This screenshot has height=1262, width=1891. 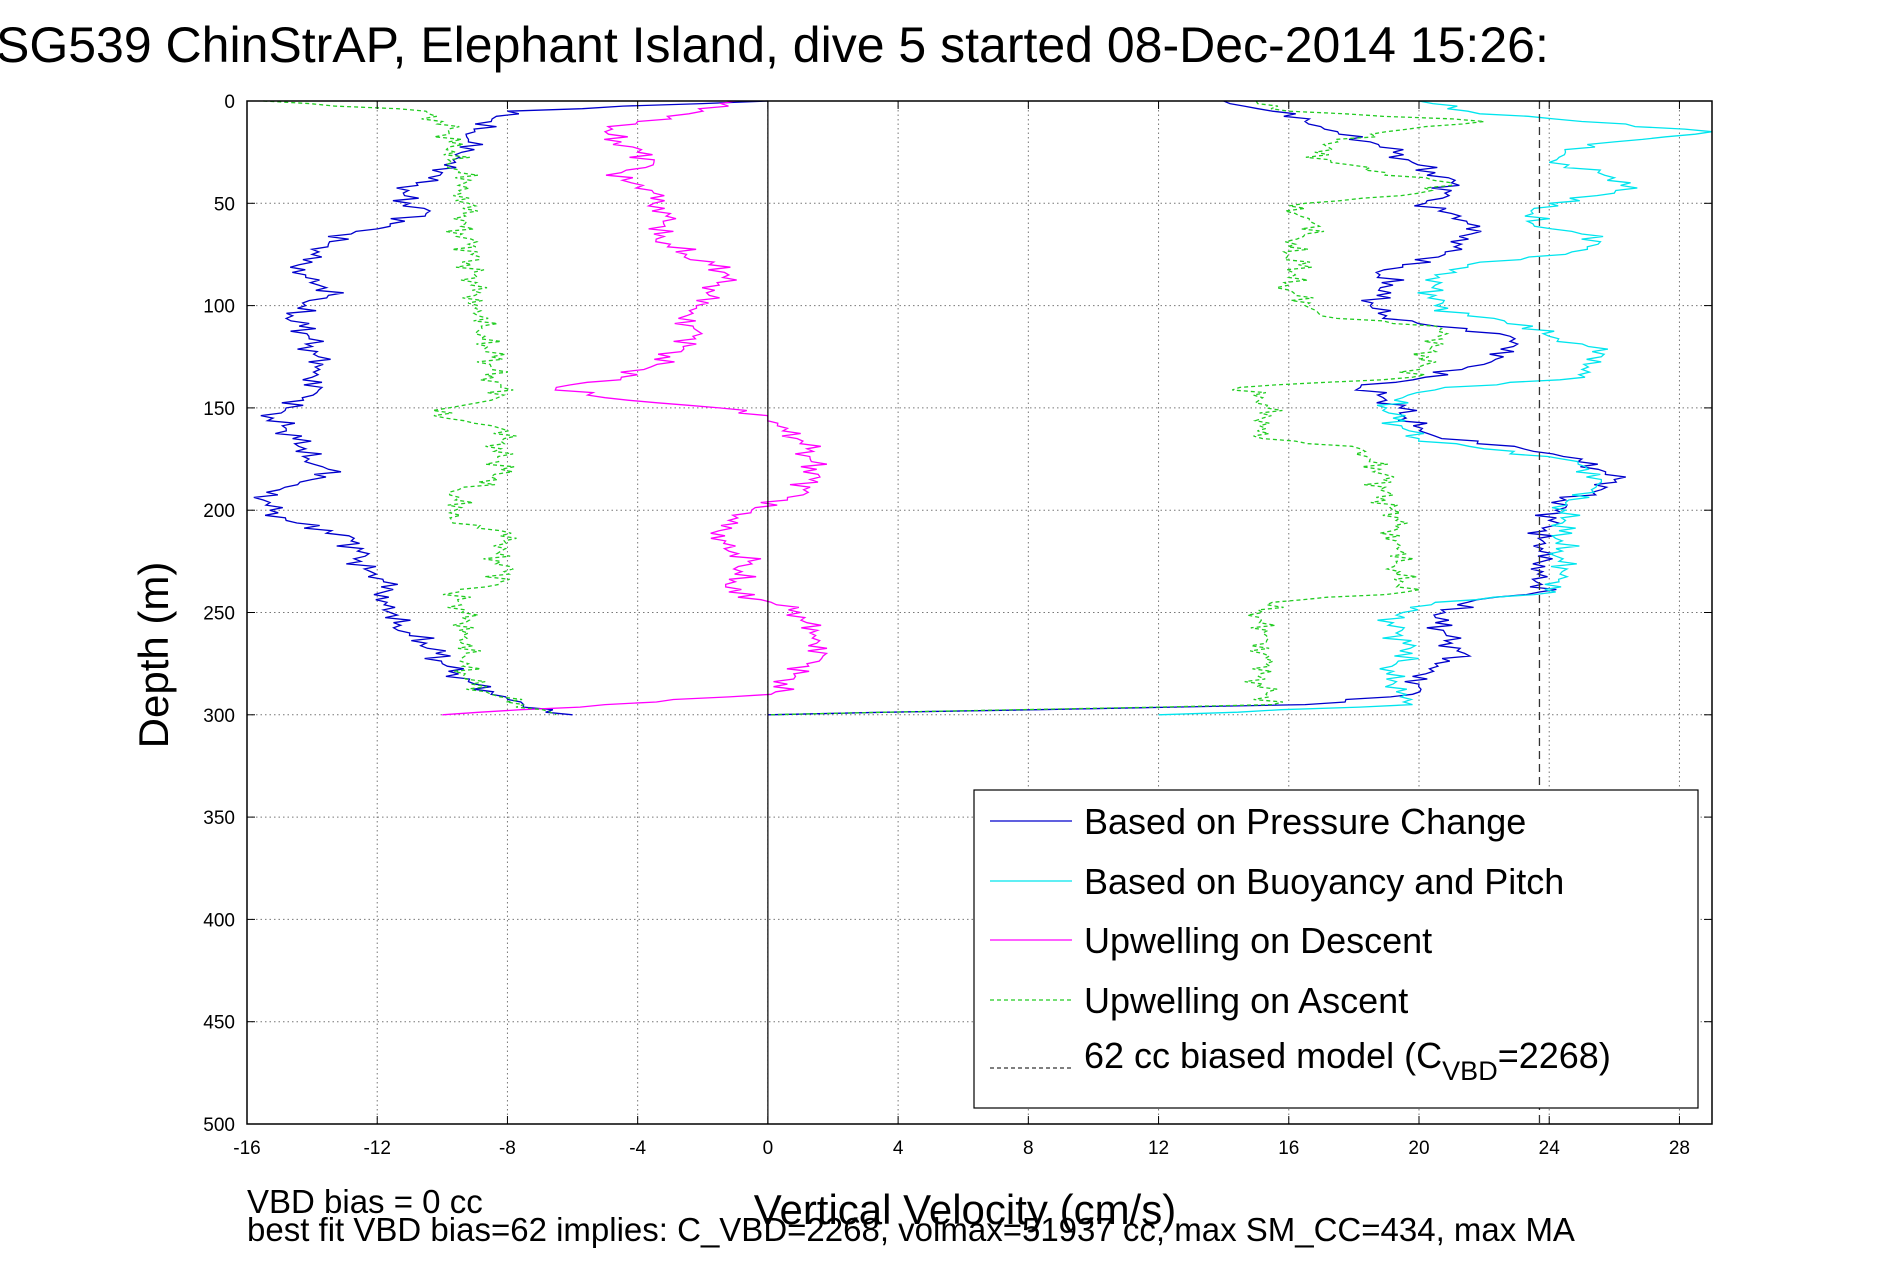 I want to click on legend-label-upwelling-ascent: Upwelling on Ascent, so click(x=1246, y=1000).